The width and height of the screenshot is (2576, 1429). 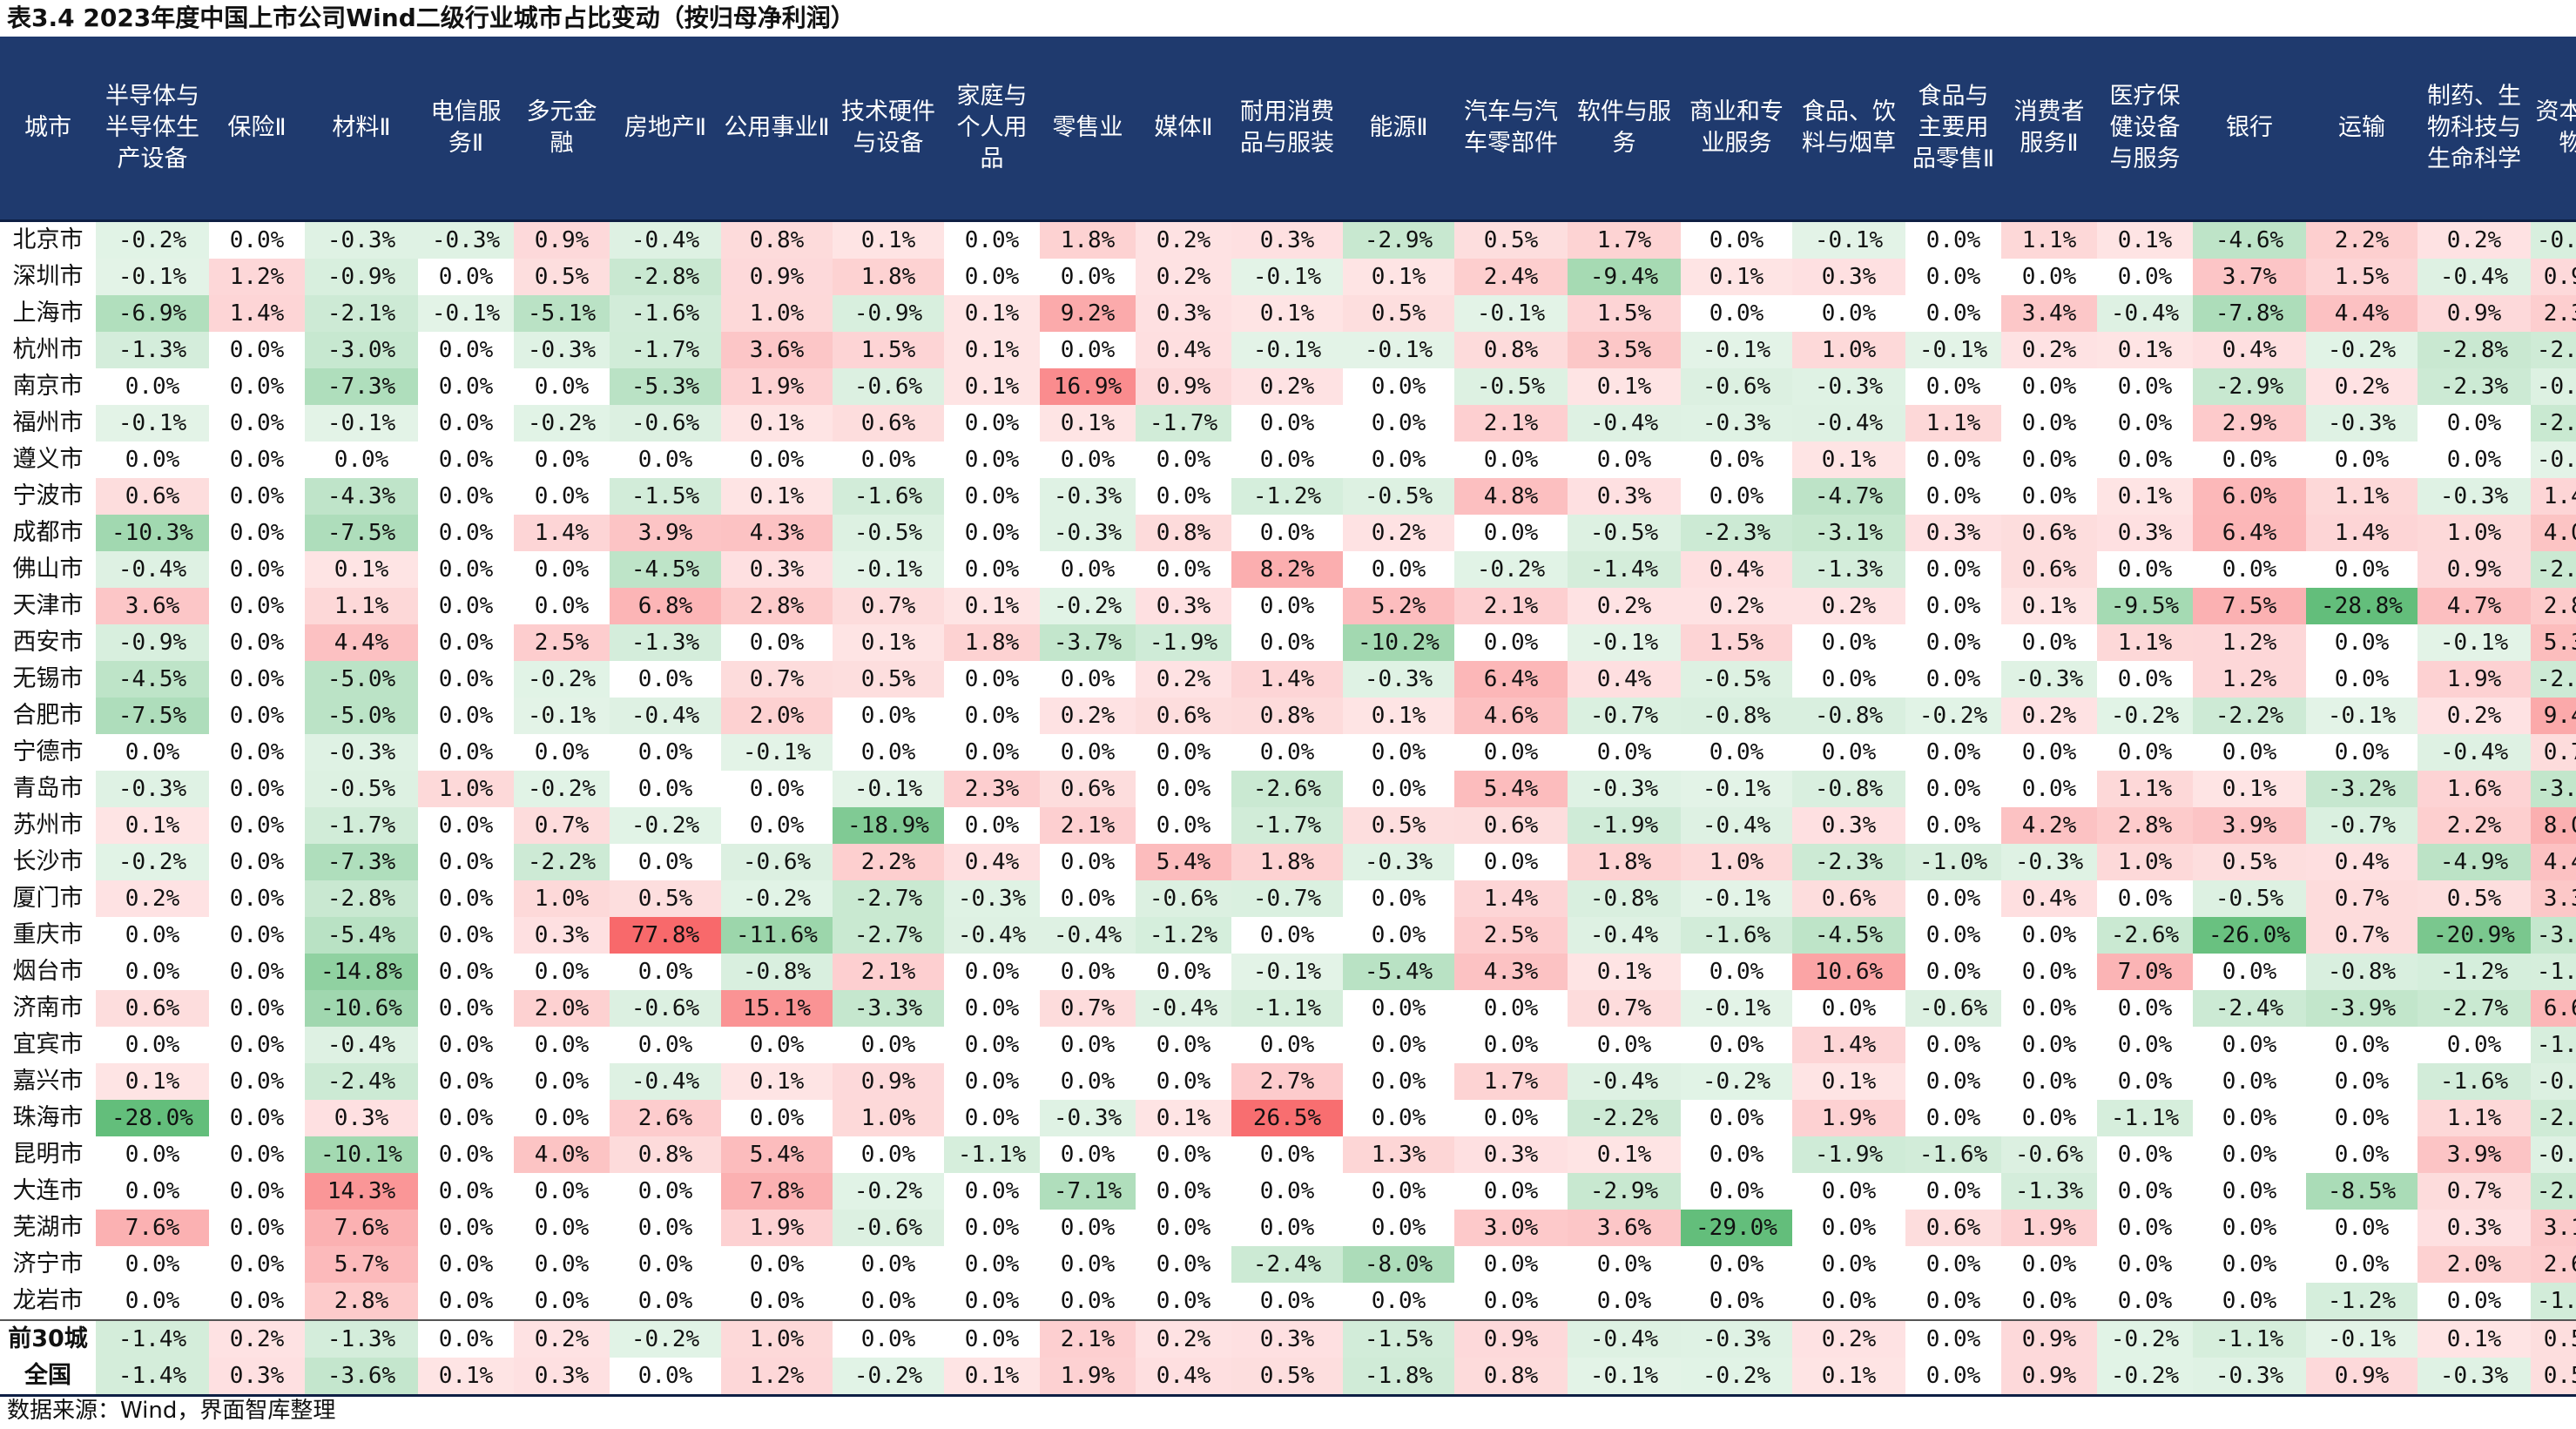 What do you see at coordinates (1736, 129) in the screenshot?
I see `column-header: 商业和专业服务` at bounding box center [1736, 129].